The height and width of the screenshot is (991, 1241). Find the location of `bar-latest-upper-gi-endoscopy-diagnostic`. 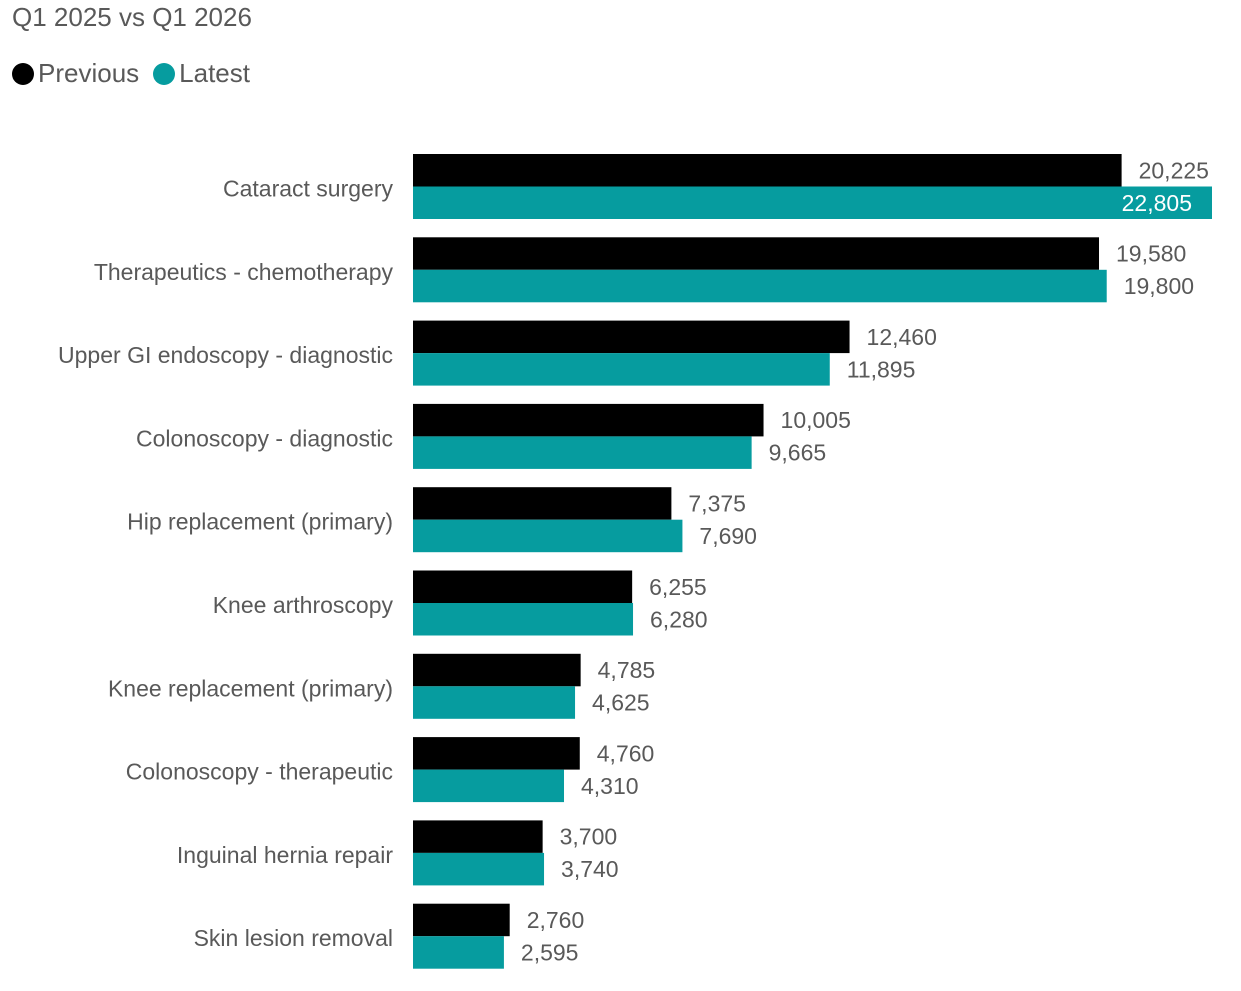

bar-latest-upper-gi-endoscopy-diagnostic is located at coordinates (621, 369).